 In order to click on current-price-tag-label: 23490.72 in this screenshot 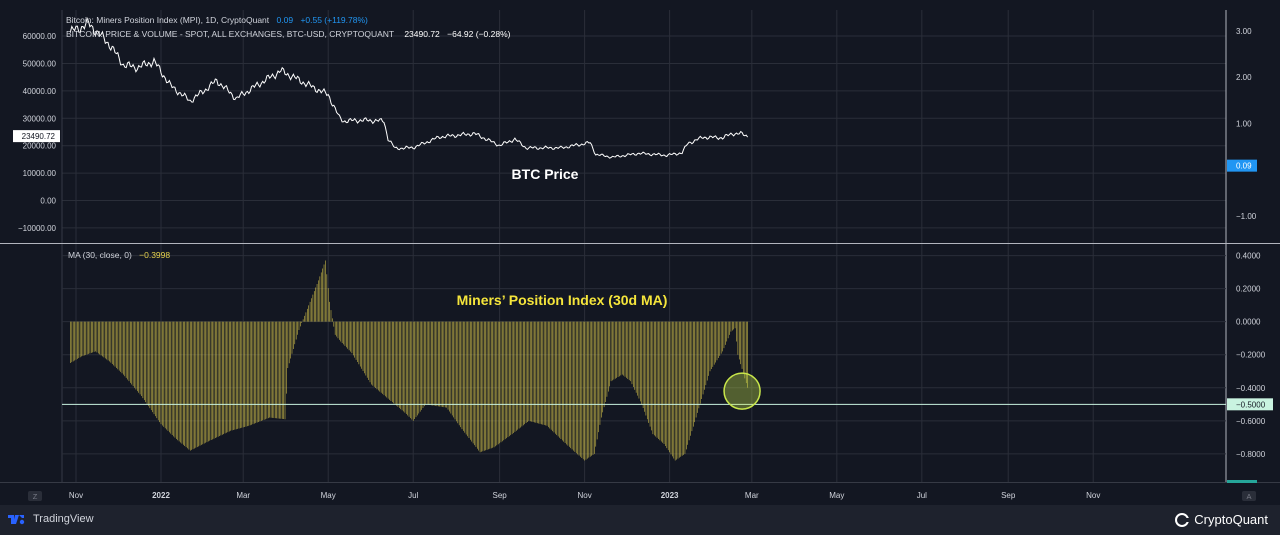, I will do `click(39, 136)`.